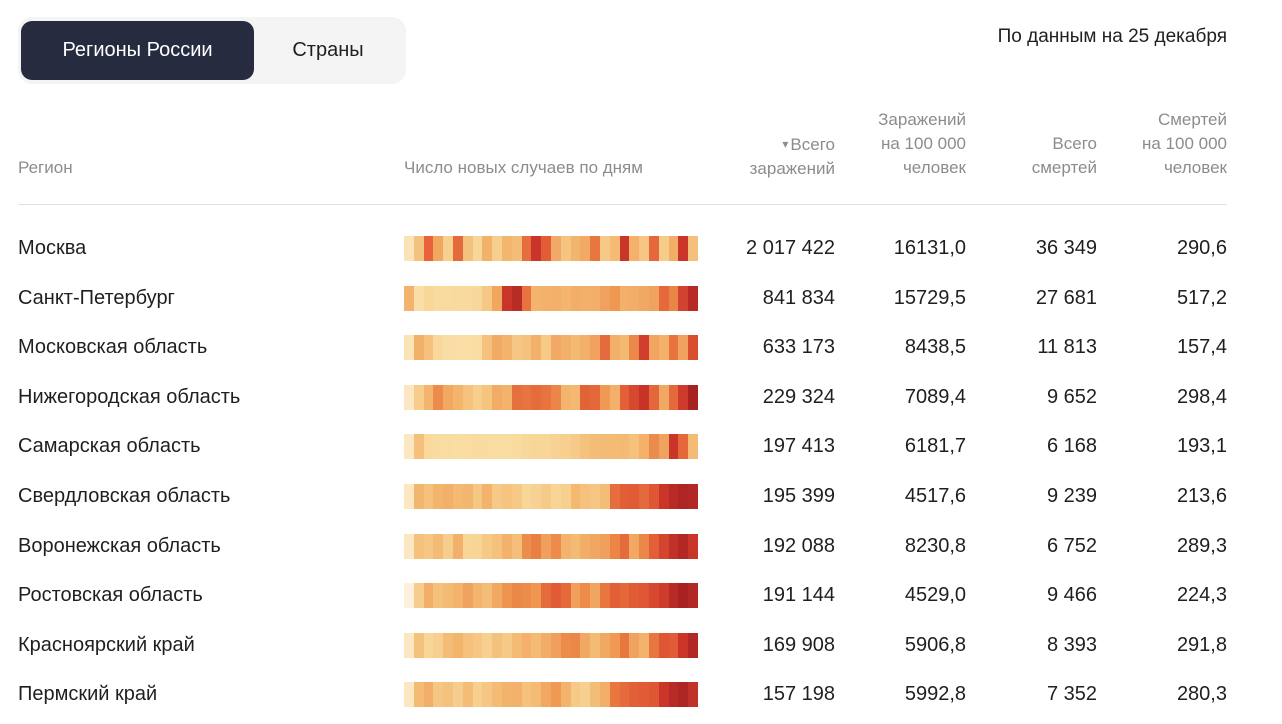  I want to click on deaths-per-100k-value: 291,8, so click(1201, 645).